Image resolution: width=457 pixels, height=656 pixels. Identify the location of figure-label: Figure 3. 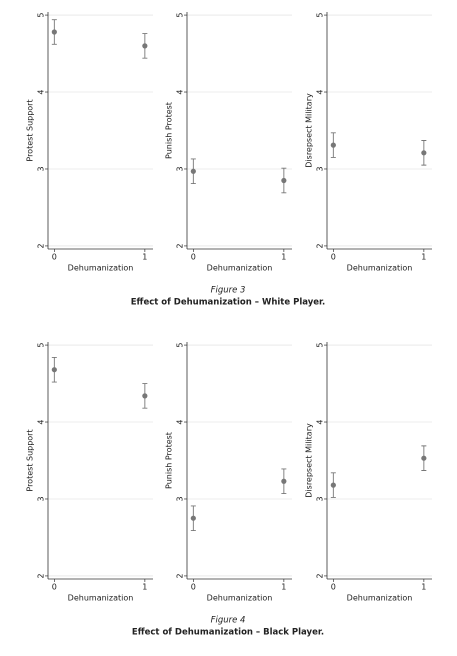
(228, 291).